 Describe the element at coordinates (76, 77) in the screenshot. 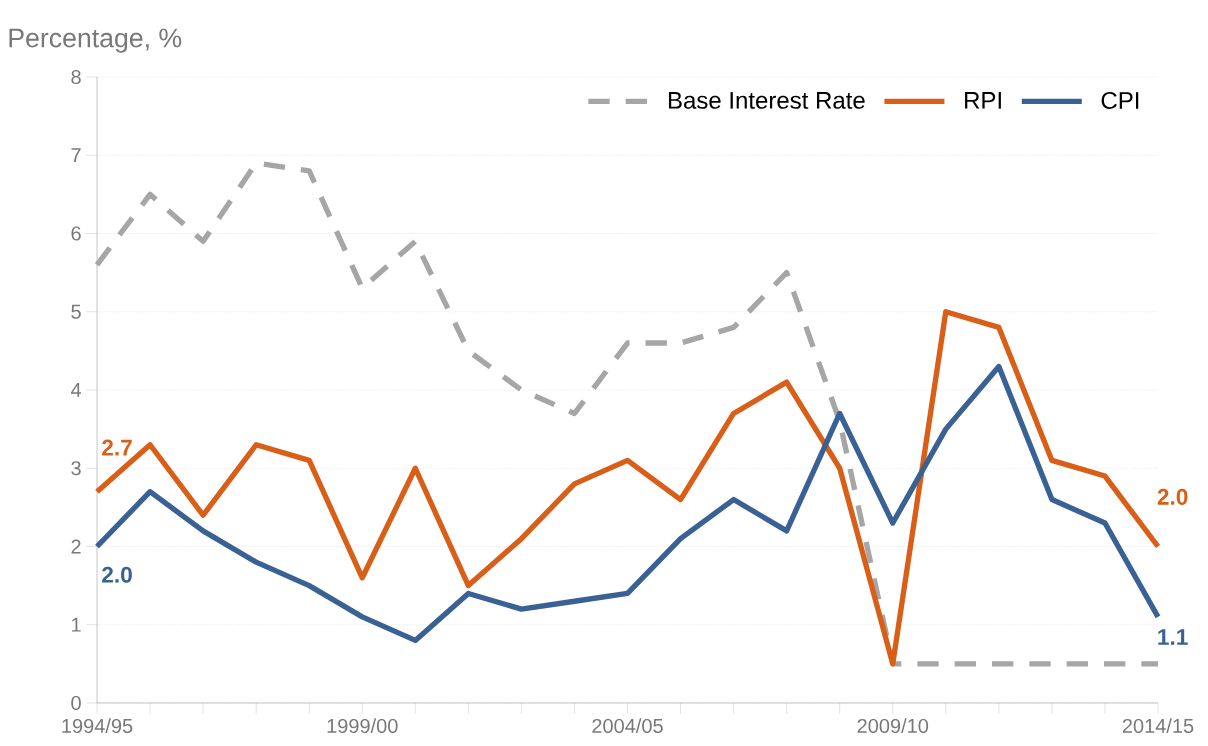

I see `y-tick-label: 8` at that location.